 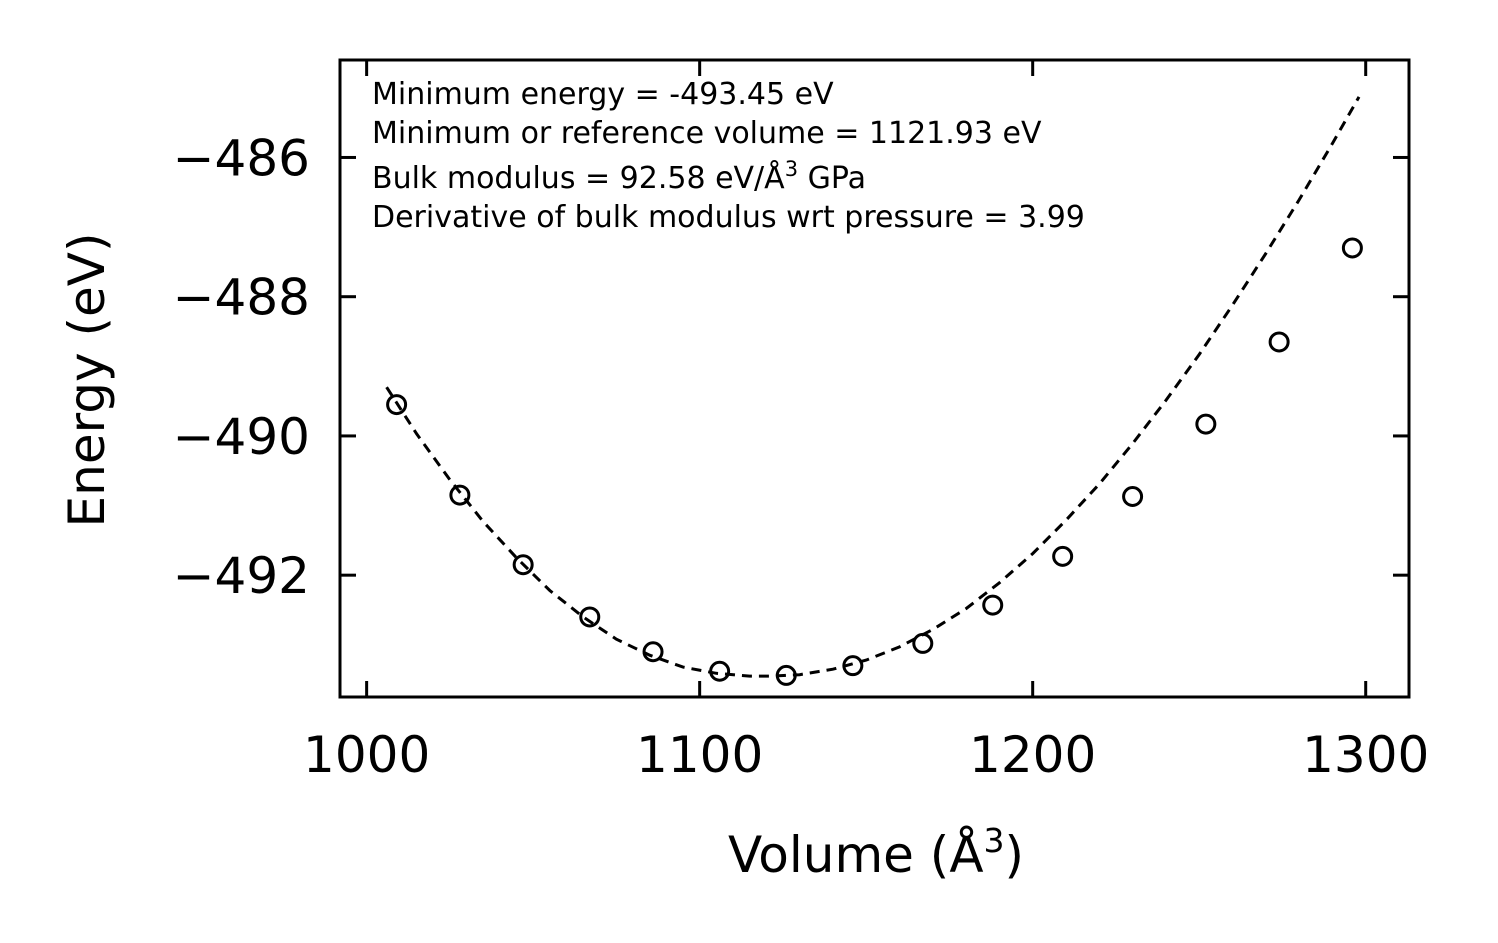 I want to click on x-axis-label-superscript: 3, so click(x=994, y=840).